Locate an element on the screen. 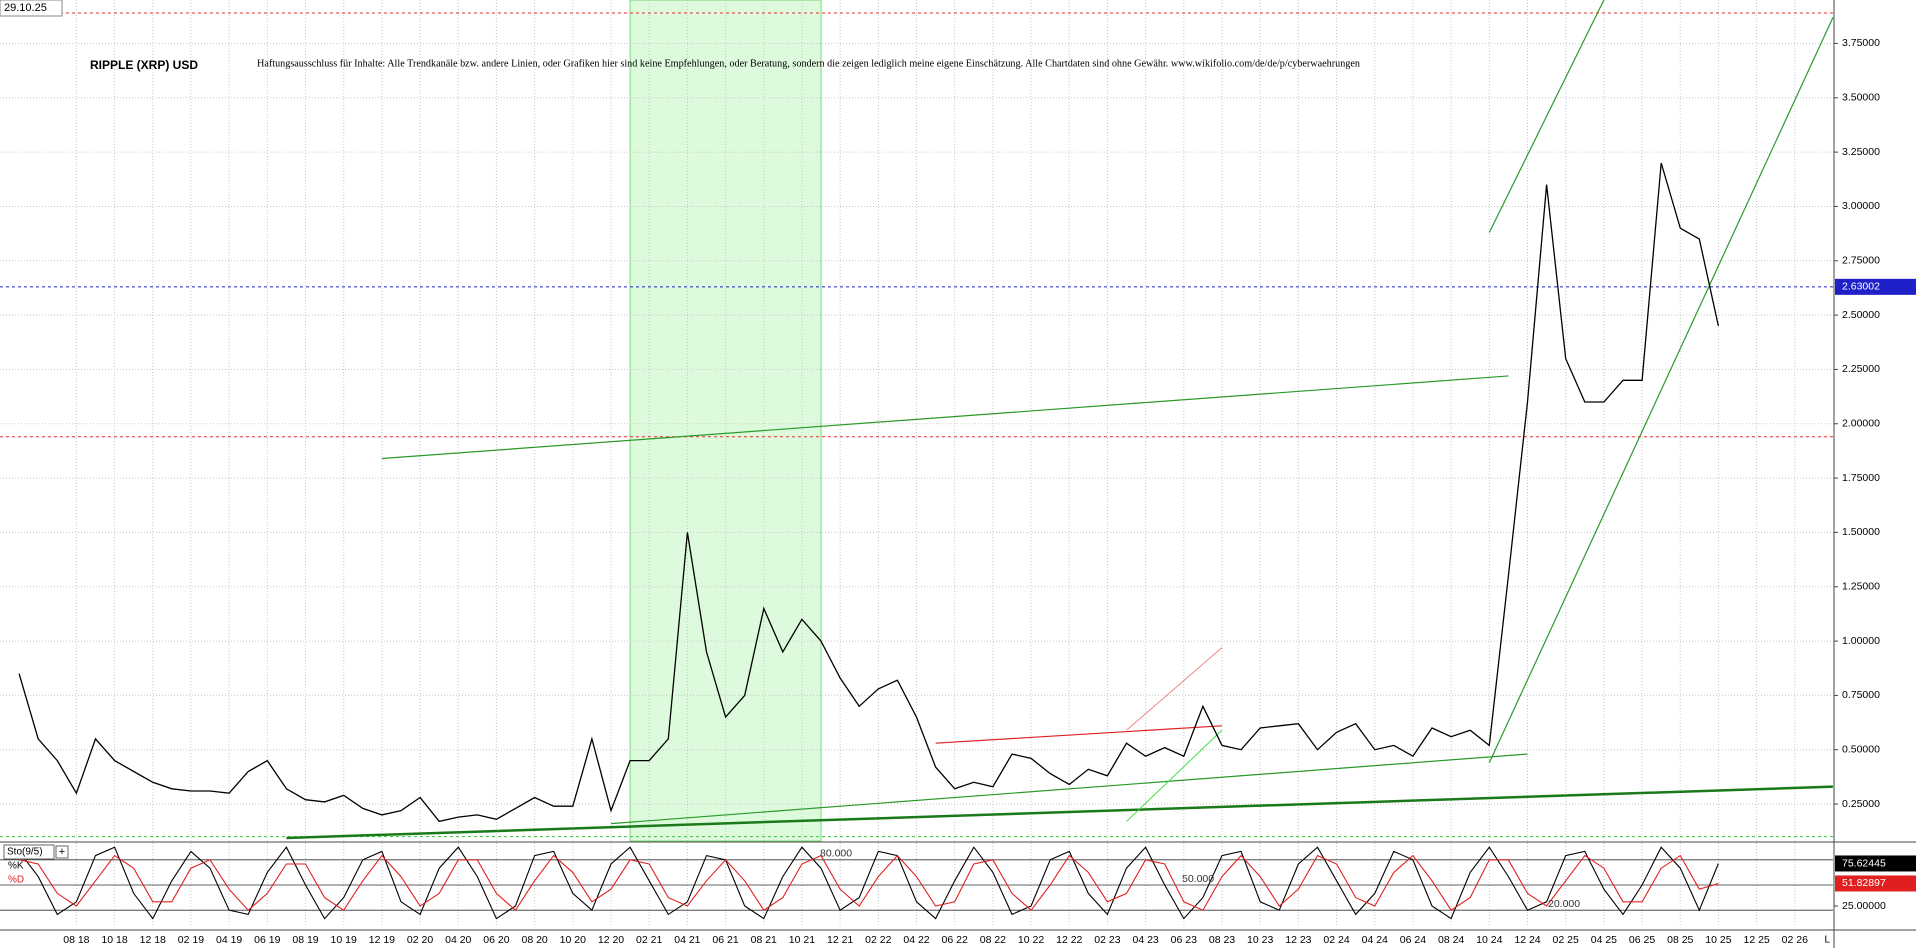 This screenshot has height=948, width=1916. indicator-box is located at coordinates (29, 852).